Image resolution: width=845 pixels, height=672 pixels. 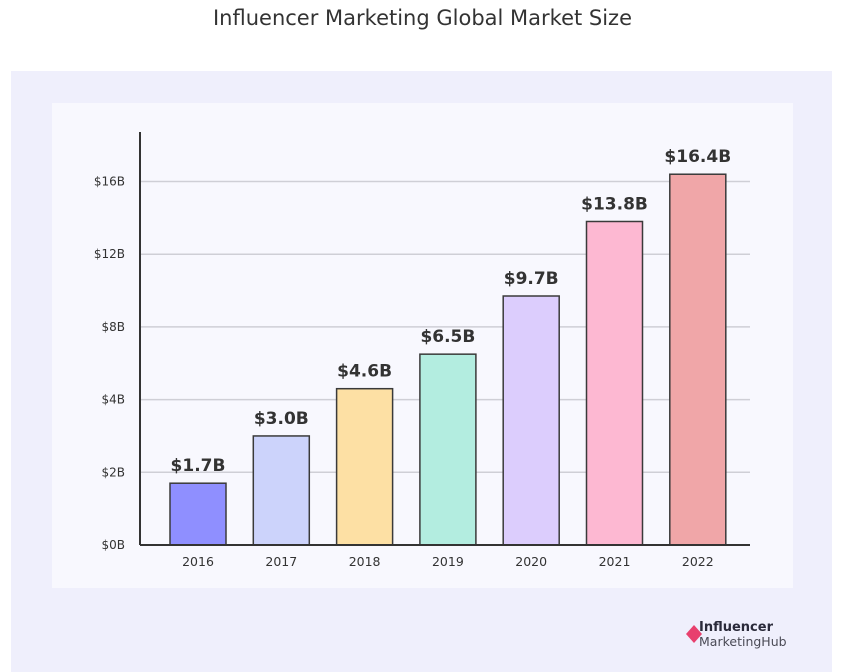 What do you see at coordinates (422, 18) in the screenshot?
I see `chart-title: Influencer Marketing Global Market Size` at bounding box center [422, 18].